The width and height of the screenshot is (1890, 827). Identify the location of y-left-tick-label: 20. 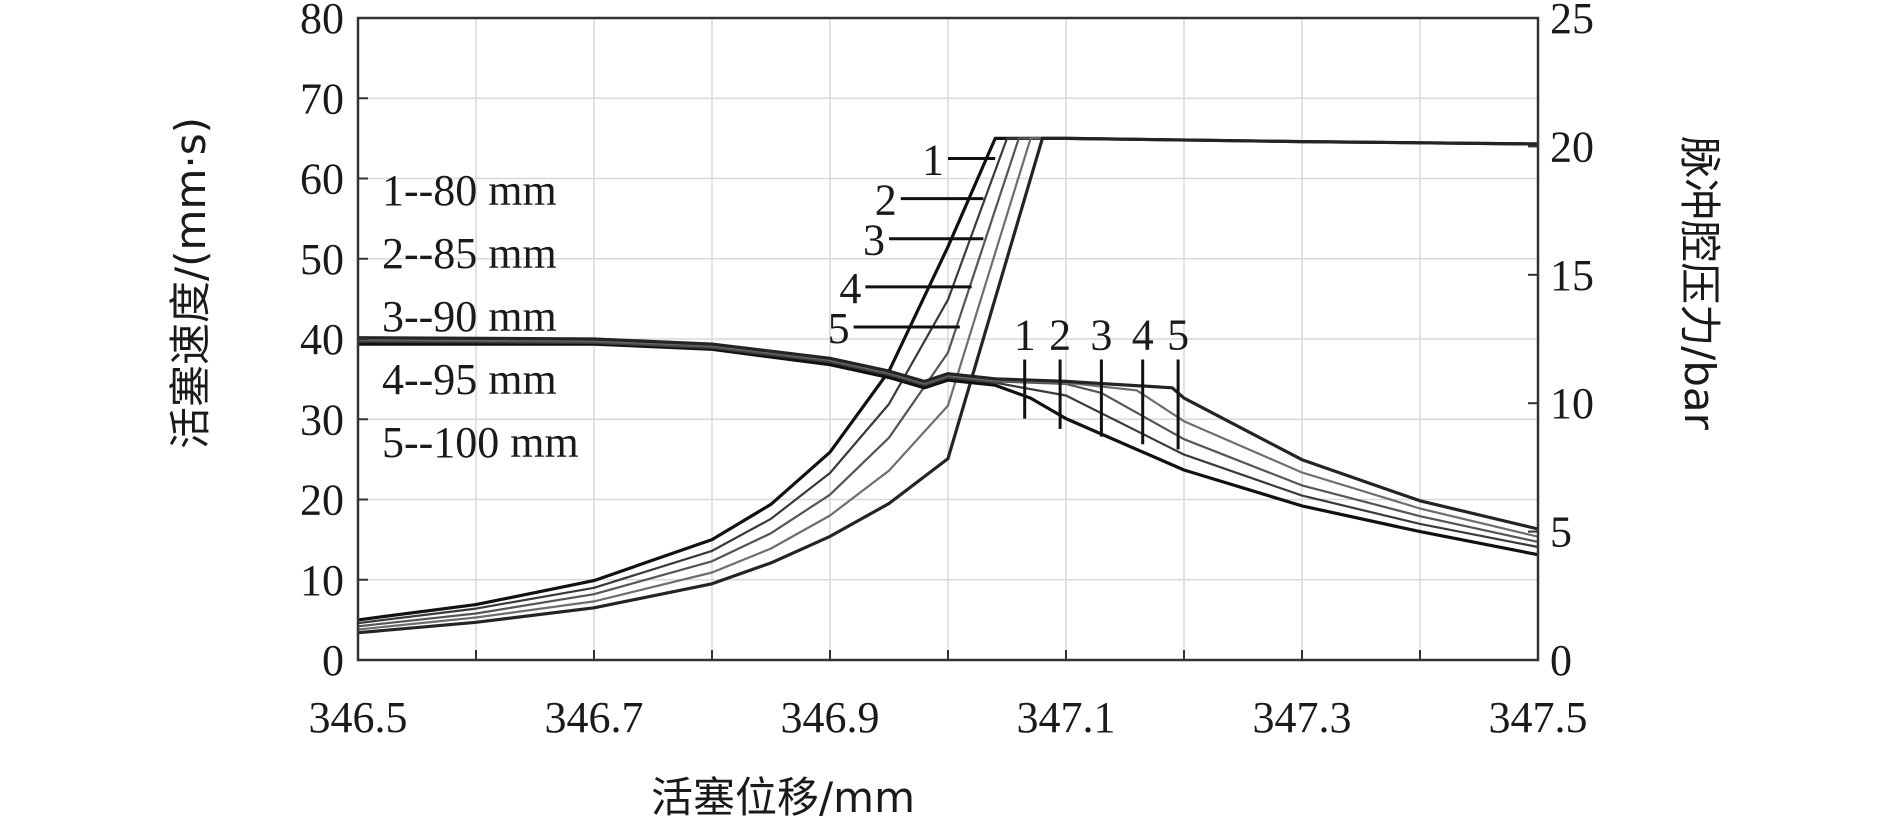
(322, 500).